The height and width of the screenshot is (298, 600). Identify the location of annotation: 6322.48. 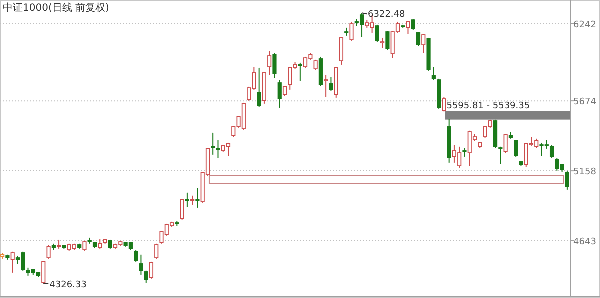
(387, 15).